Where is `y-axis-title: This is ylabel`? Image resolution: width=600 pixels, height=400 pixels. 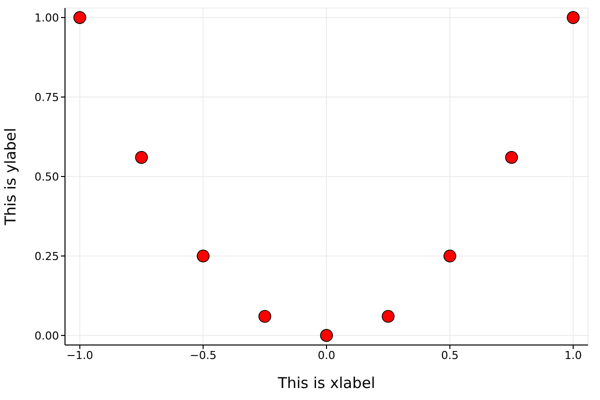 y-axis-title: This is ylabel is located at coordinates (10, 177).